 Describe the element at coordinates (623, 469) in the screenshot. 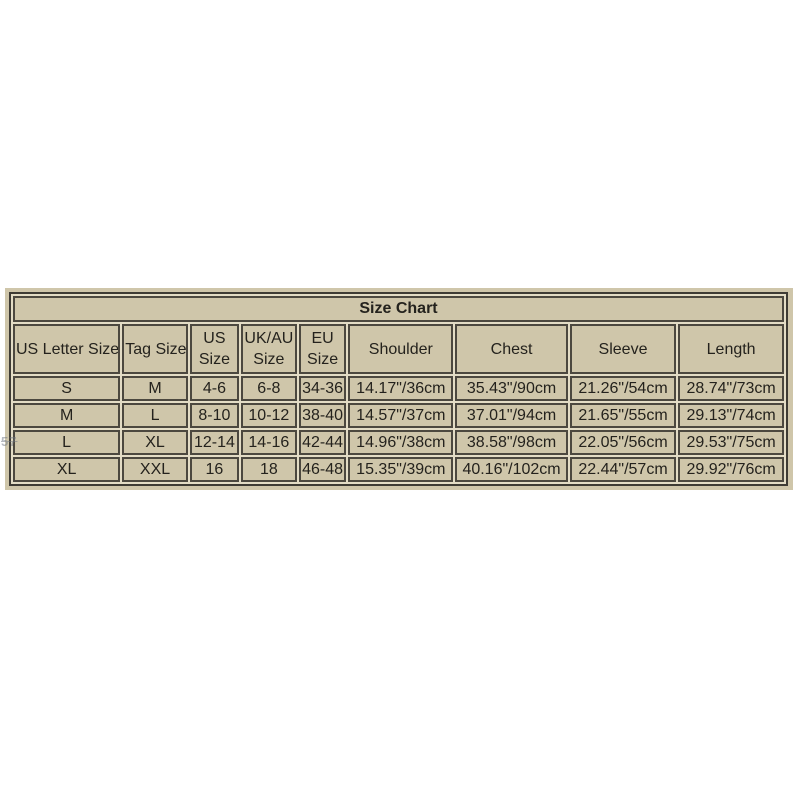

I see `table-cell: 22.44"/57cm` at that location.